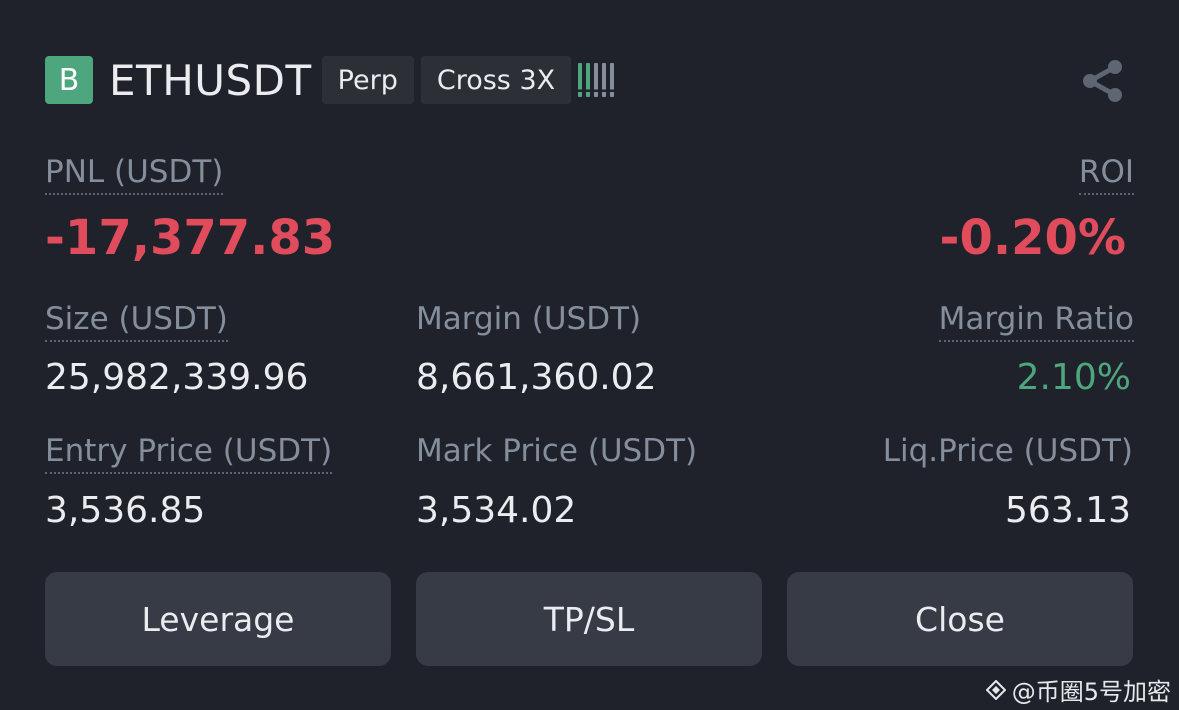 The image size is (1179, 710). I want to click on margin-value: 8,661,360.02, so click(536, 377).